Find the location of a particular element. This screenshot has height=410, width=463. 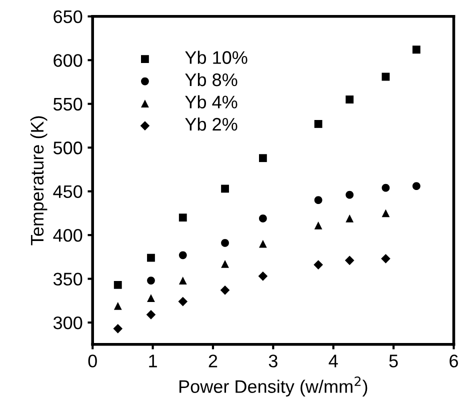

x-tick-label: 4 is located at coordinates (333, 361).